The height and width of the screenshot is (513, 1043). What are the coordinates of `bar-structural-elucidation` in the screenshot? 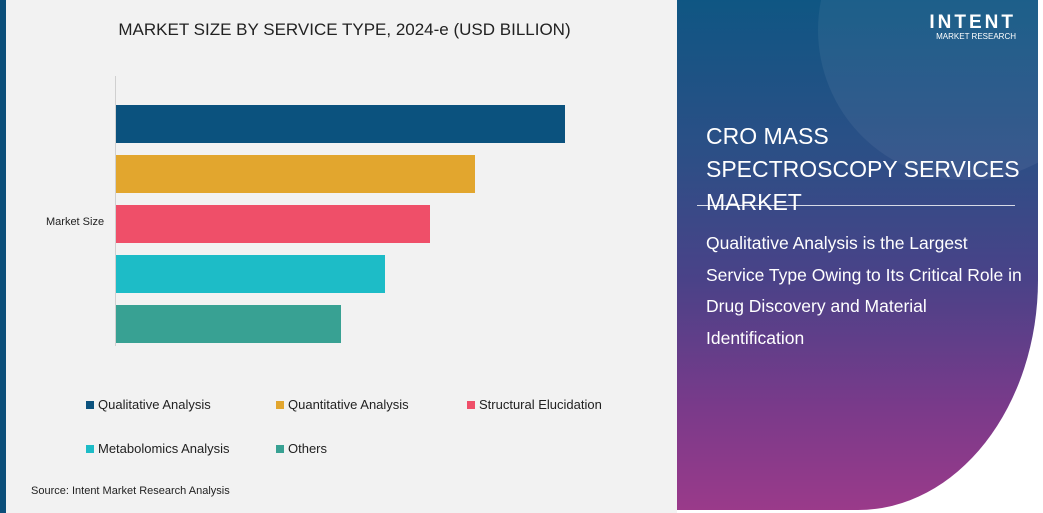 It's located at (273, 224).